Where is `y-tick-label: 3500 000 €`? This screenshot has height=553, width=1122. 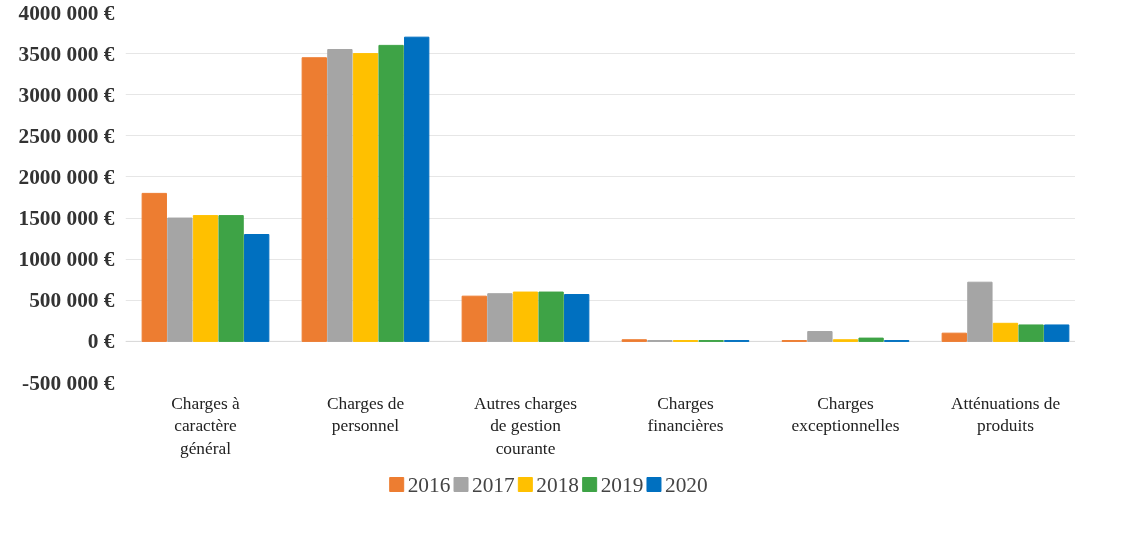 y-tick-label: 3500 000 € is located at coordinates (66, 53).